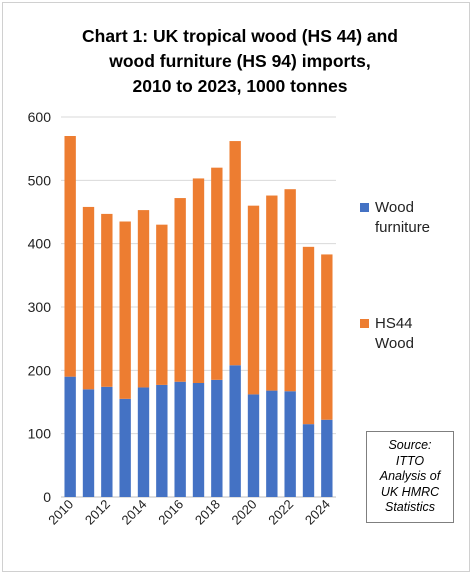 The height and width of the screenshot is (576, 474). I want to click on source-line-3: Analysis of, so click(410, 476).